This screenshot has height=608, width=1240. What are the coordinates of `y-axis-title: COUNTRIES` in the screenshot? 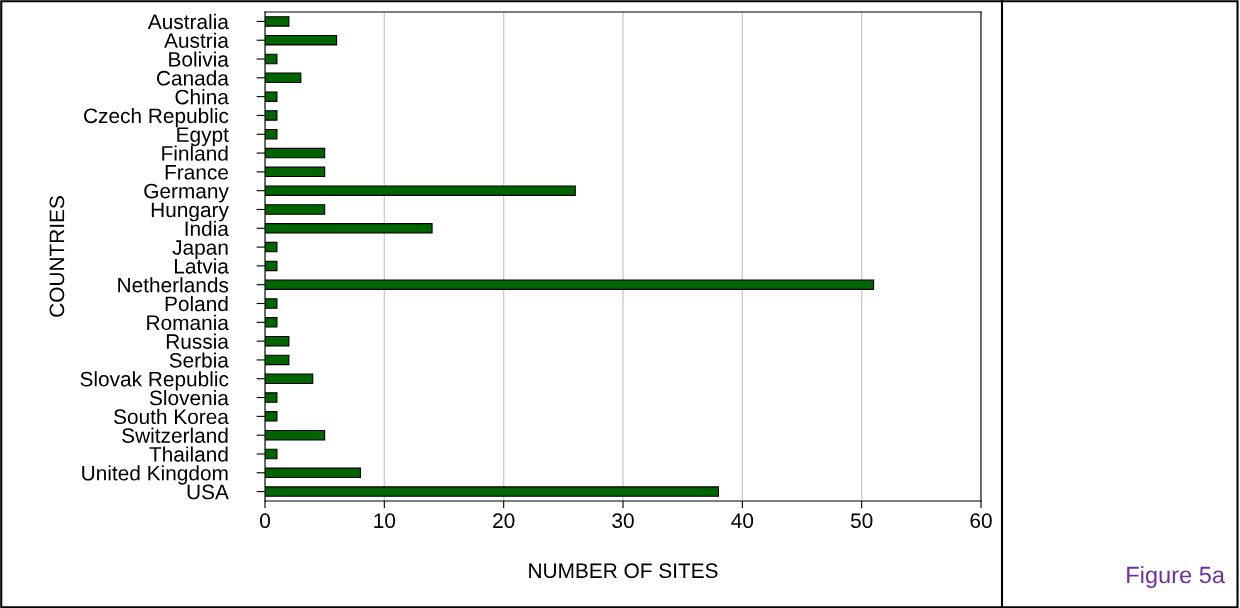 It's located at (57, 256).